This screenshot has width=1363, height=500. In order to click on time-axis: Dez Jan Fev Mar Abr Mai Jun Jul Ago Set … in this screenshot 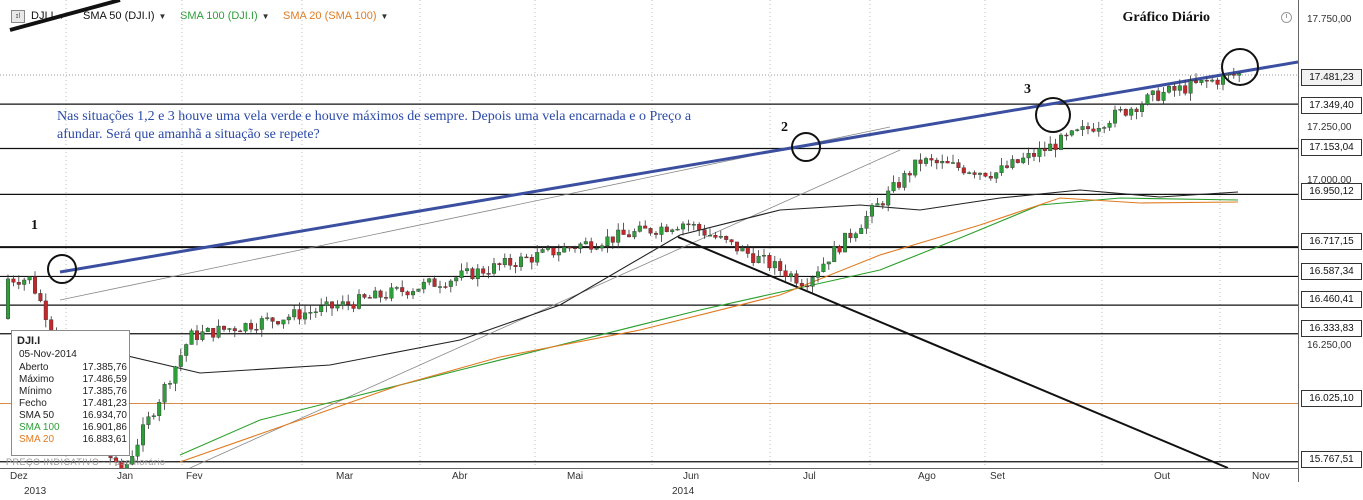, I will do `click(649, 484)`.